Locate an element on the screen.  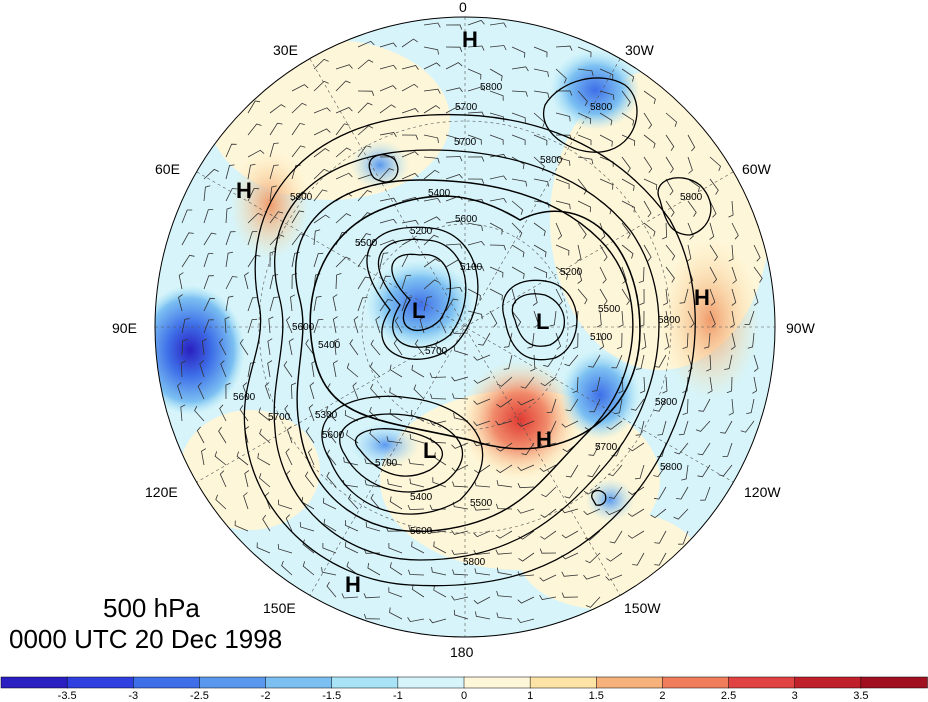
lon-label: 180 is located at coordinates (462, 652).